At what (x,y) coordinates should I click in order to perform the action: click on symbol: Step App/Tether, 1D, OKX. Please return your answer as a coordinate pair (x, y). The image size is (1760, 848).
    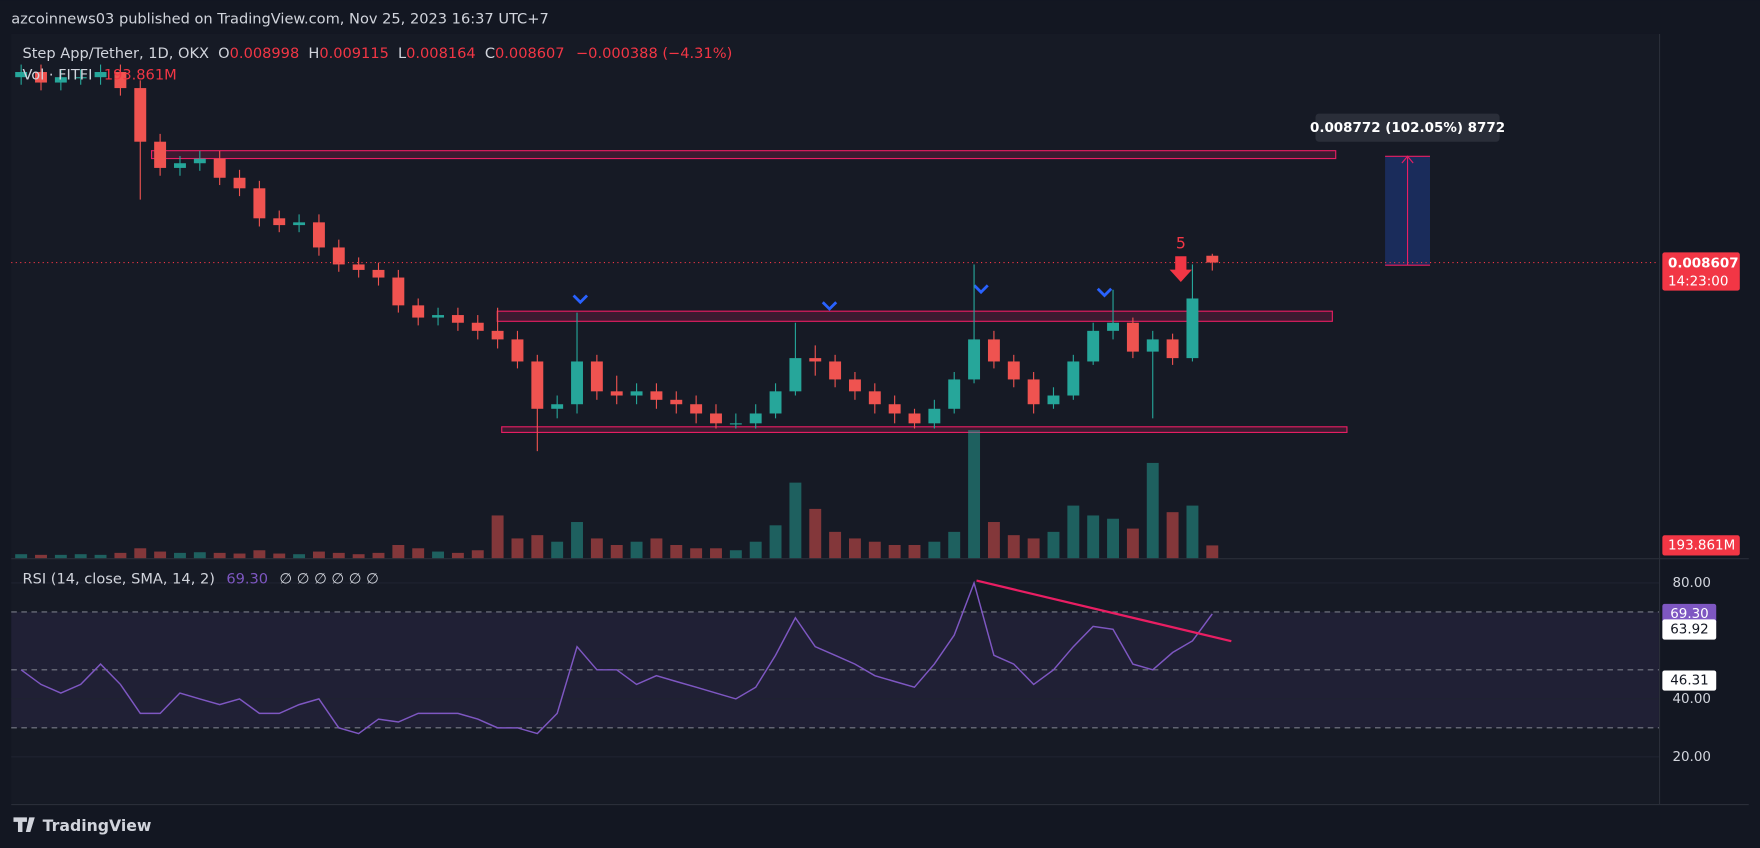
    Looking at the image, I should click on (115, 53).